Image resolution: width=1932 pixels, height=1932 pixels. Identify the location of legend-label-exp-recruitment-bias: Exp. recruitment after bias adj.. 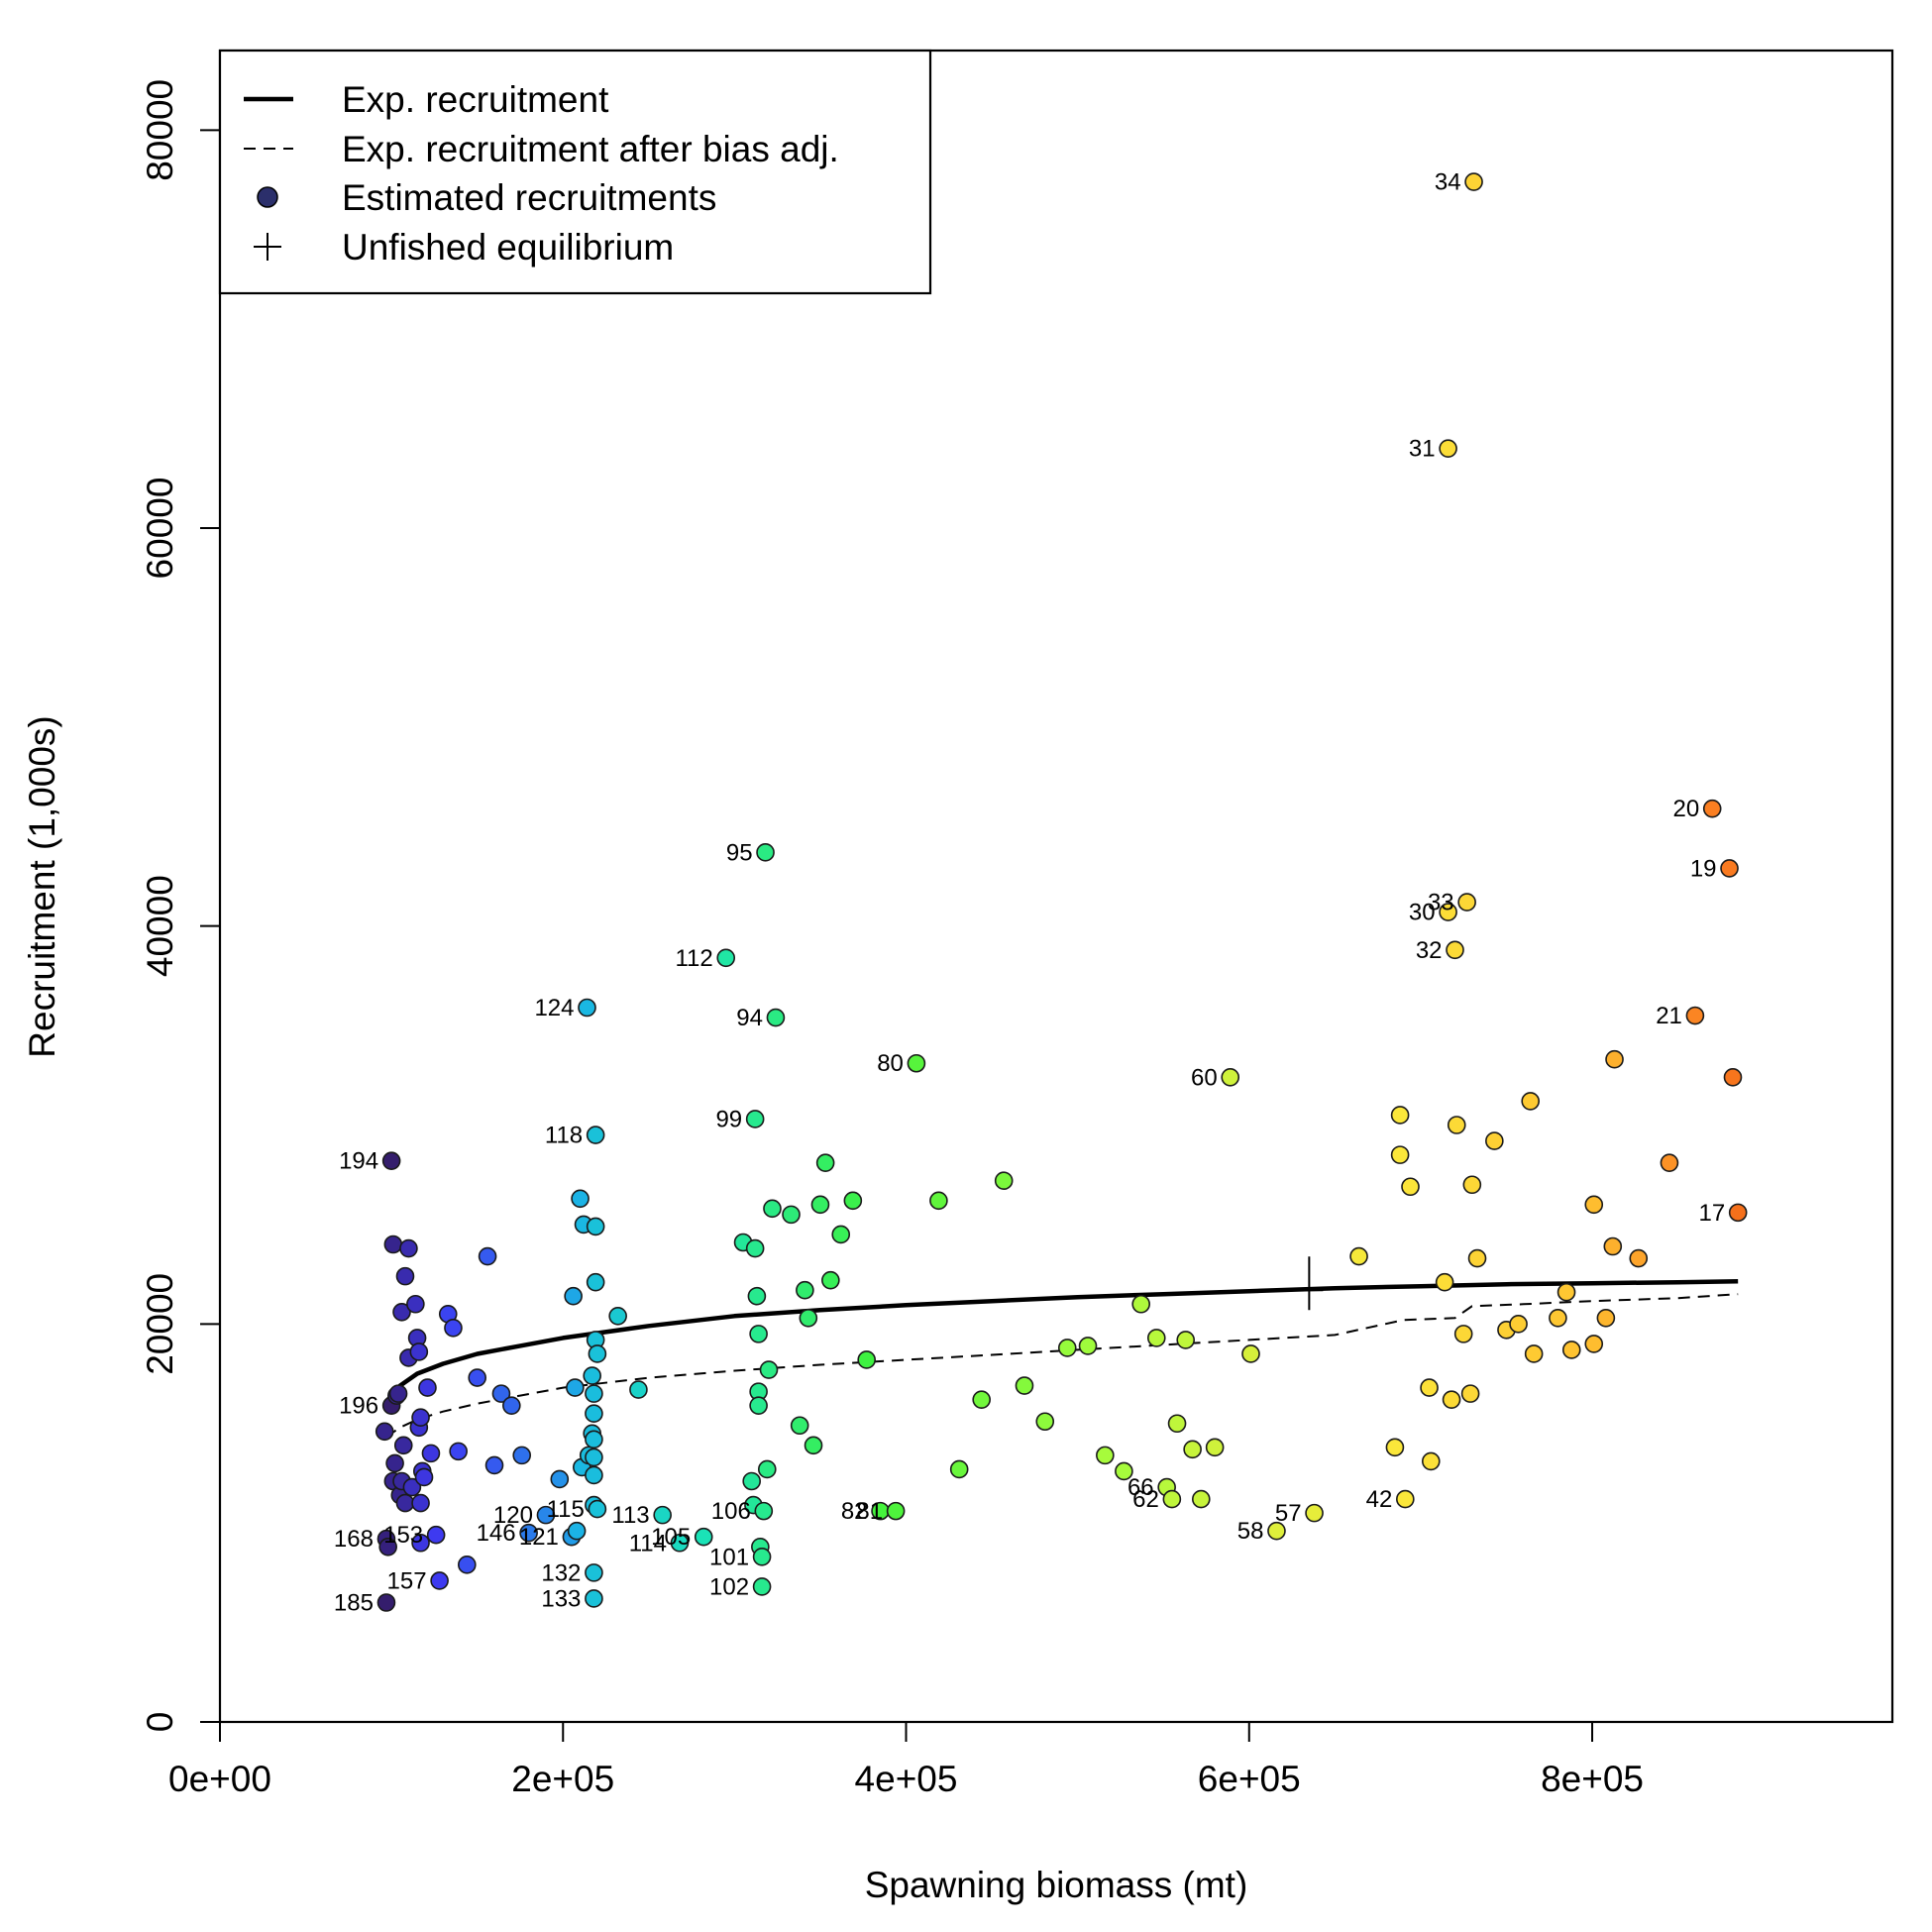
(590, 149).